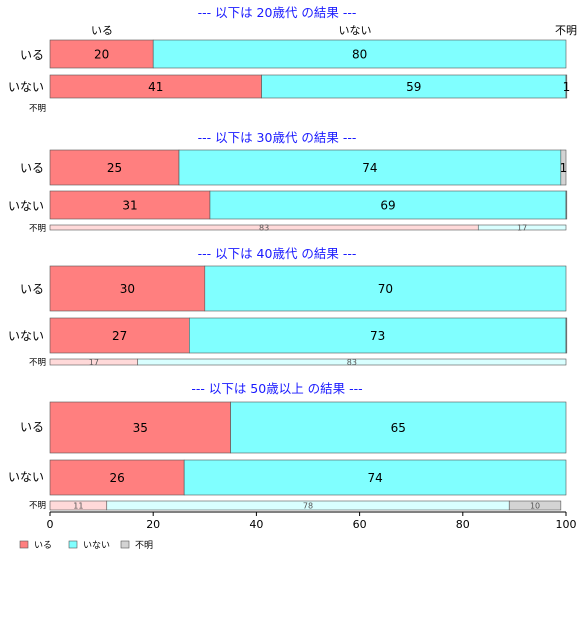  I want to click on data-label: 70, so click(385, 289).